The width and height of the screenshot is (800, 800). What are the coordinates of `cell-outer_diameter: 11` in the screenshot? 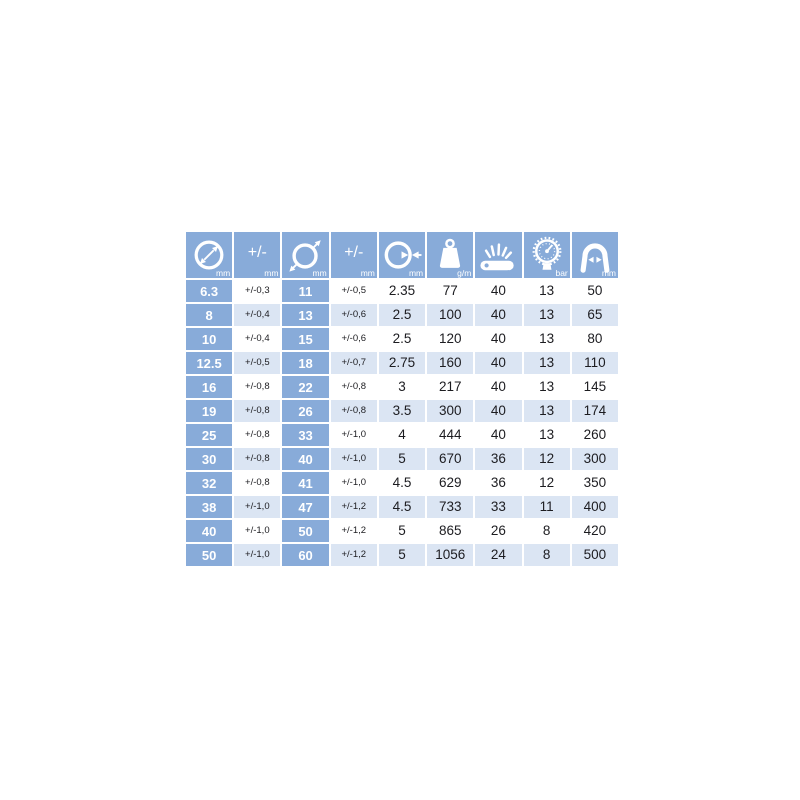 It's located at (305, 291).